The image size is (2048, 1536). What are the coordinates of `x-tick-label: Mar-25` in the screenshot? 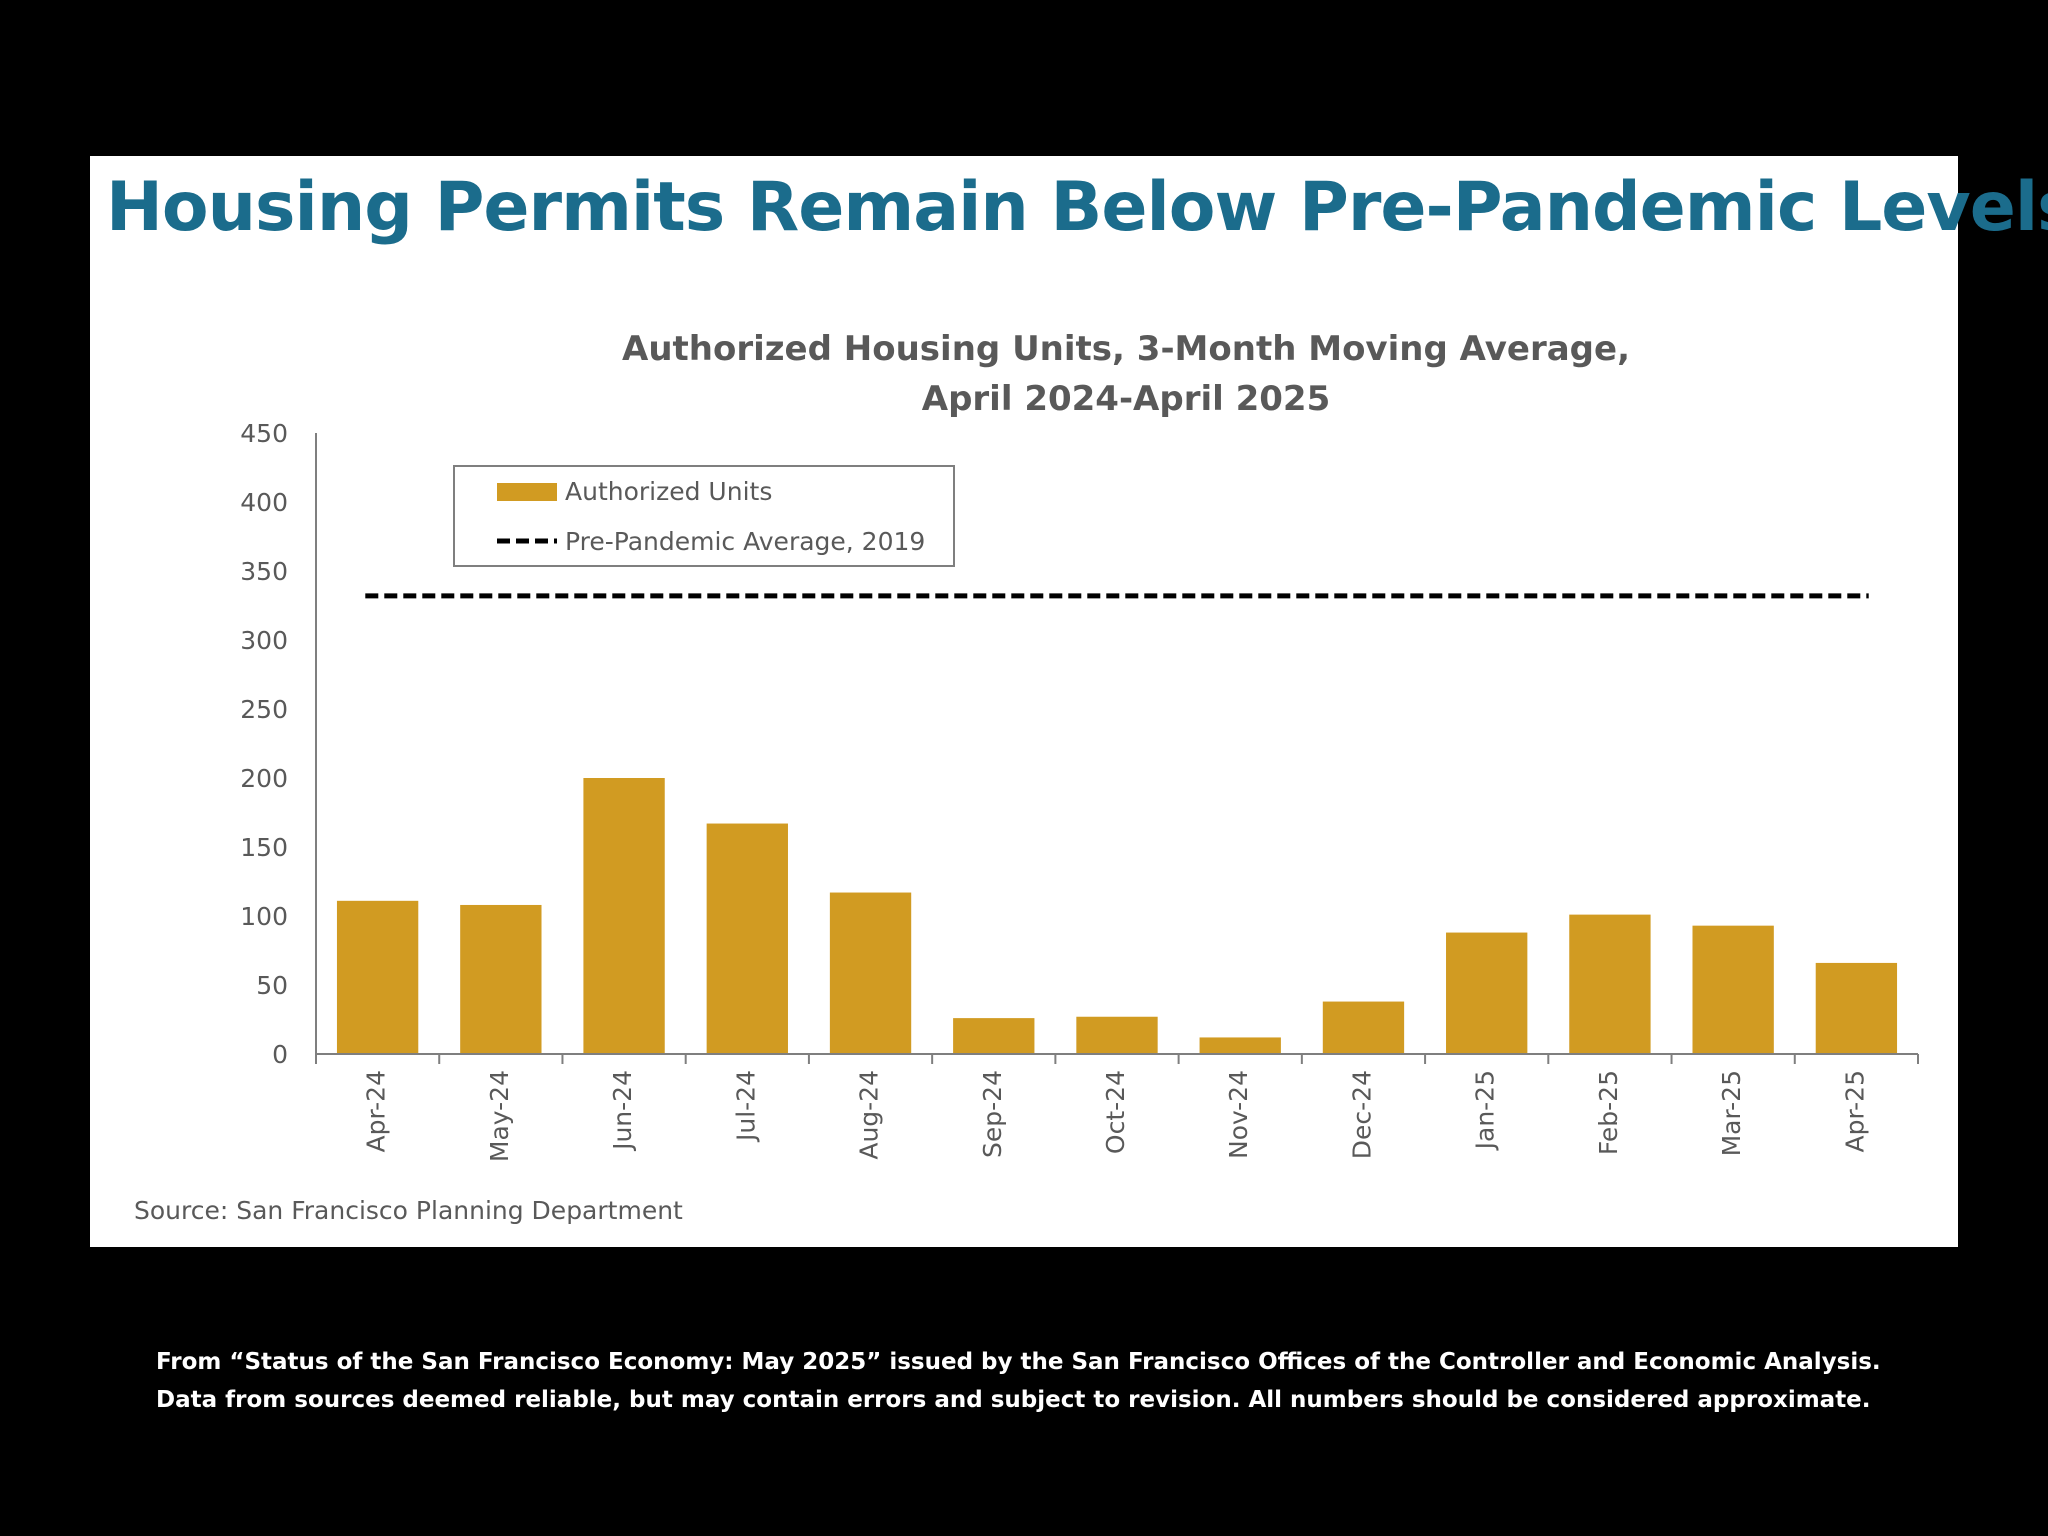 It's located at (1731, 1113).